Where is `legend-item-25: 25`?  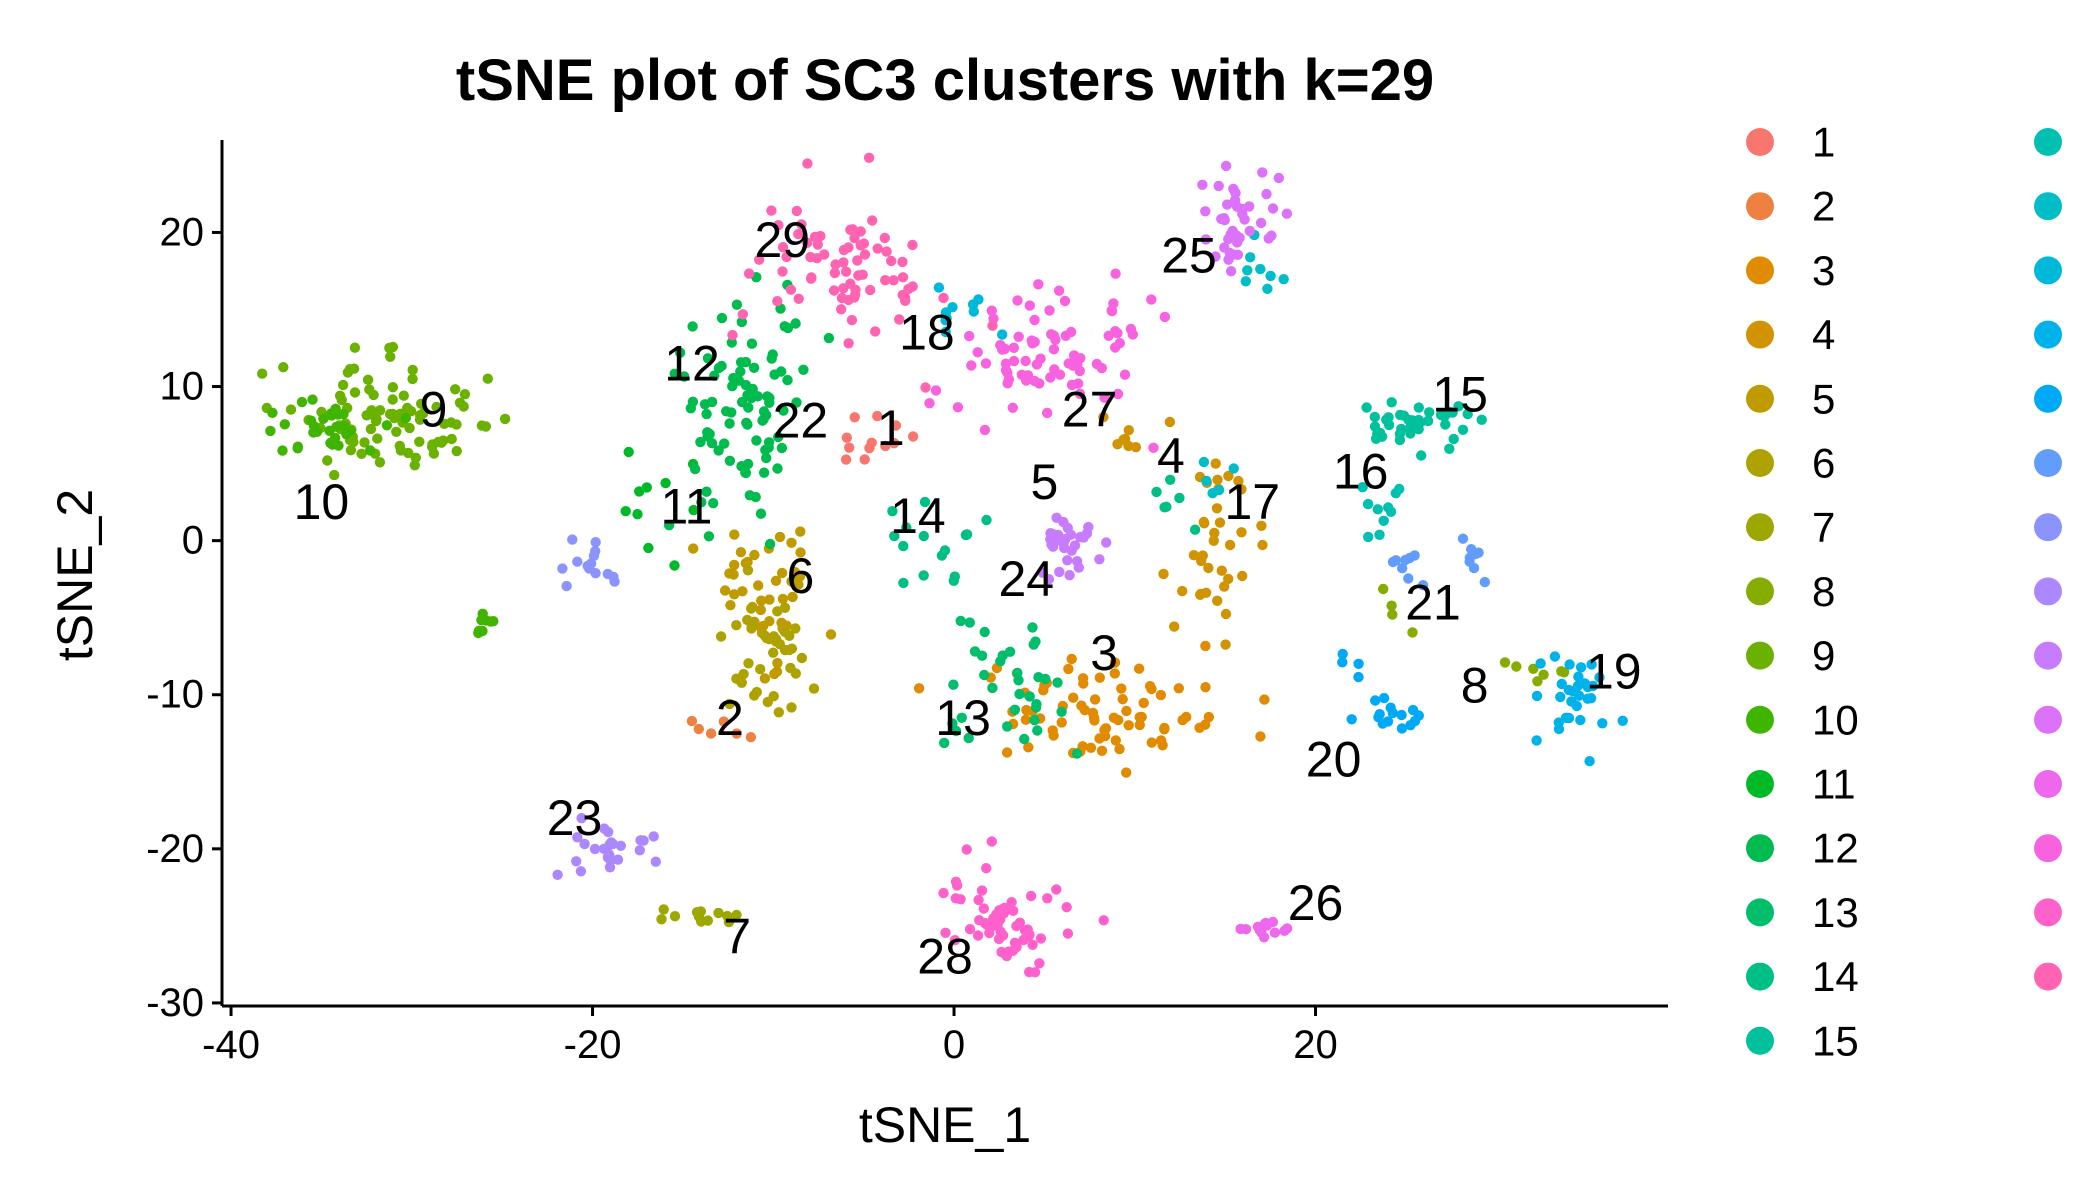
legend-item-25: 25 is located at coordinates (2048, 719).